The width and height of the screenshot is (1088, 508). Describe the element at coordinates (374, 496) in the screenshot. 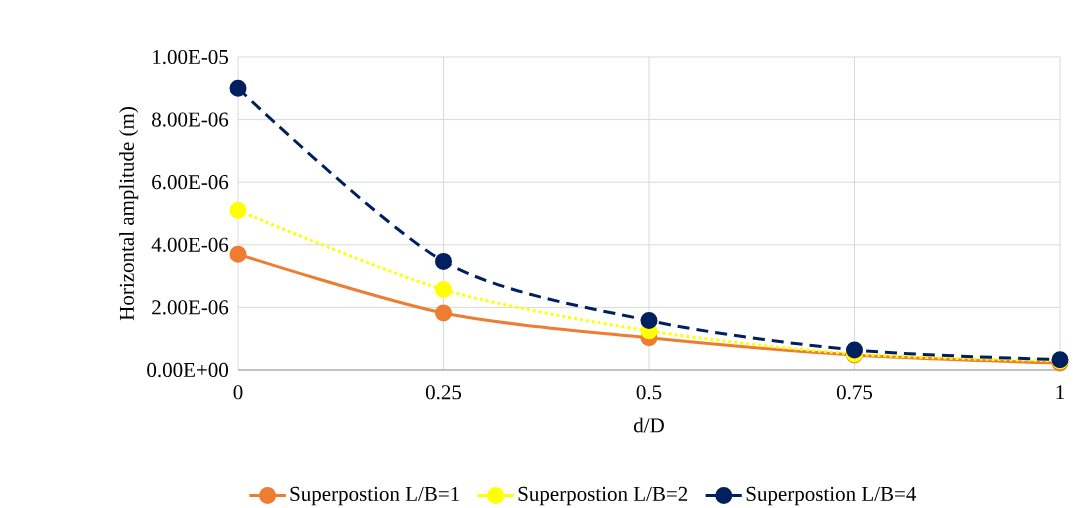

I see `legend-label: Superpostion L/B=1` at that location.